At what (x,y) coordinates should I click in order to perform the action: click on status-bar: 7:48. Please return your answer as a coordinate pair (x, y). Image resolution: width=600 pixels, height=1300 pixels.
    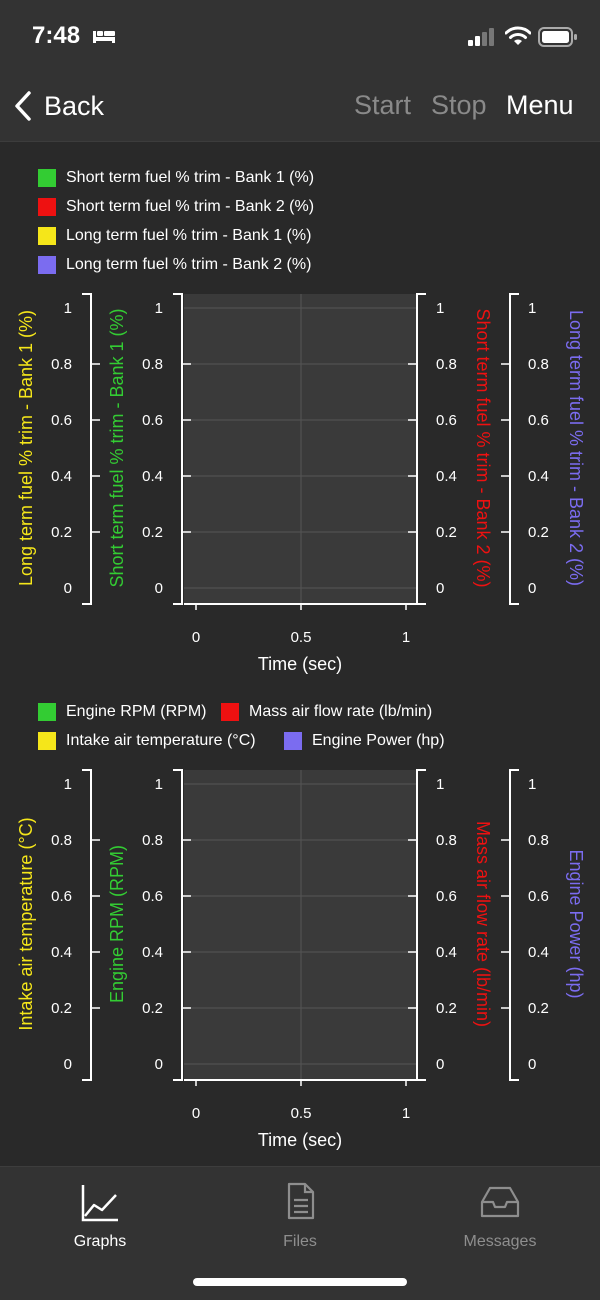
    Looking at the image, I should click on (300, 36).